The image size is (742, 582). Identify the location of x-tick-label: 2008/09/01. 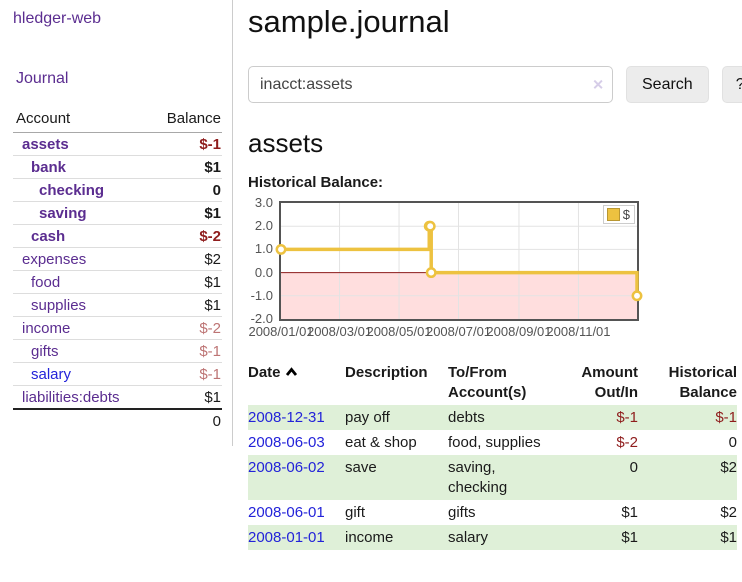
(519, 331).